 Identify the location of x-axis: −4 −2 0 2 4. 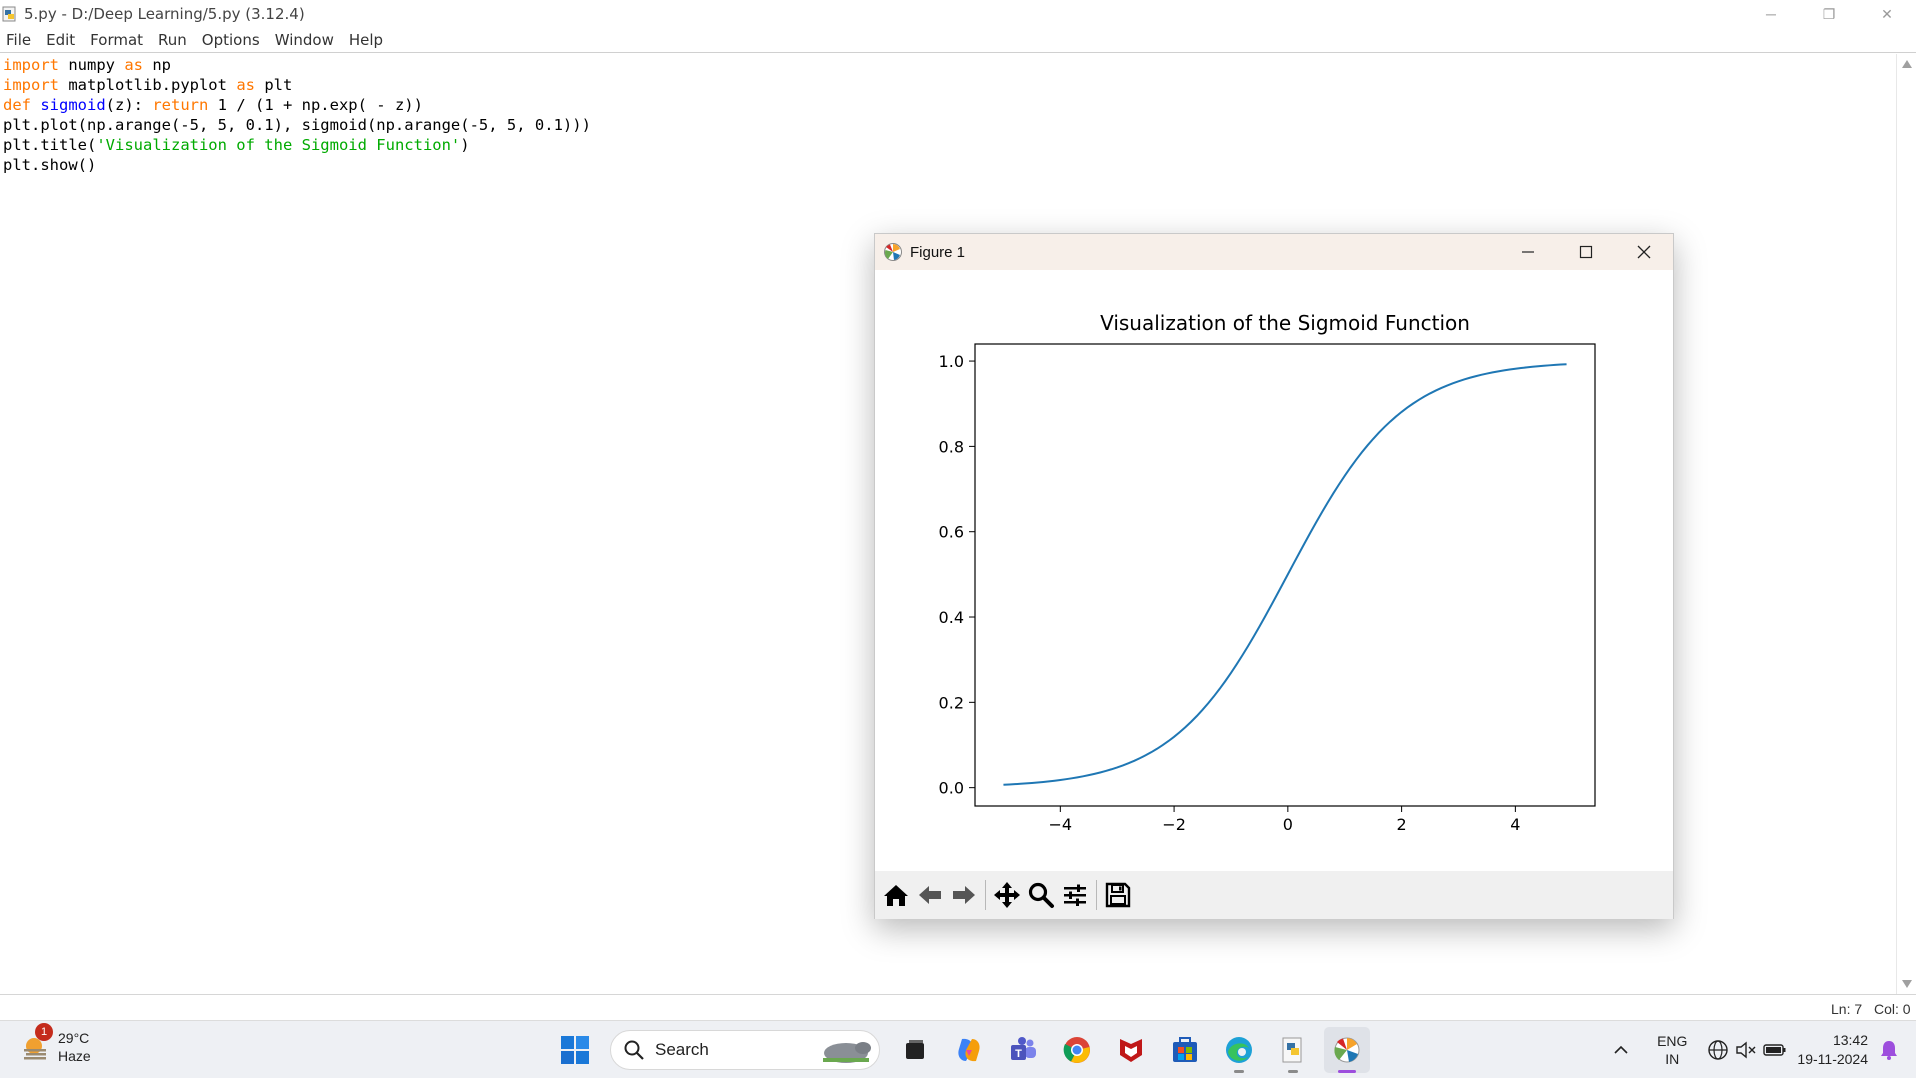
(1284, 820).